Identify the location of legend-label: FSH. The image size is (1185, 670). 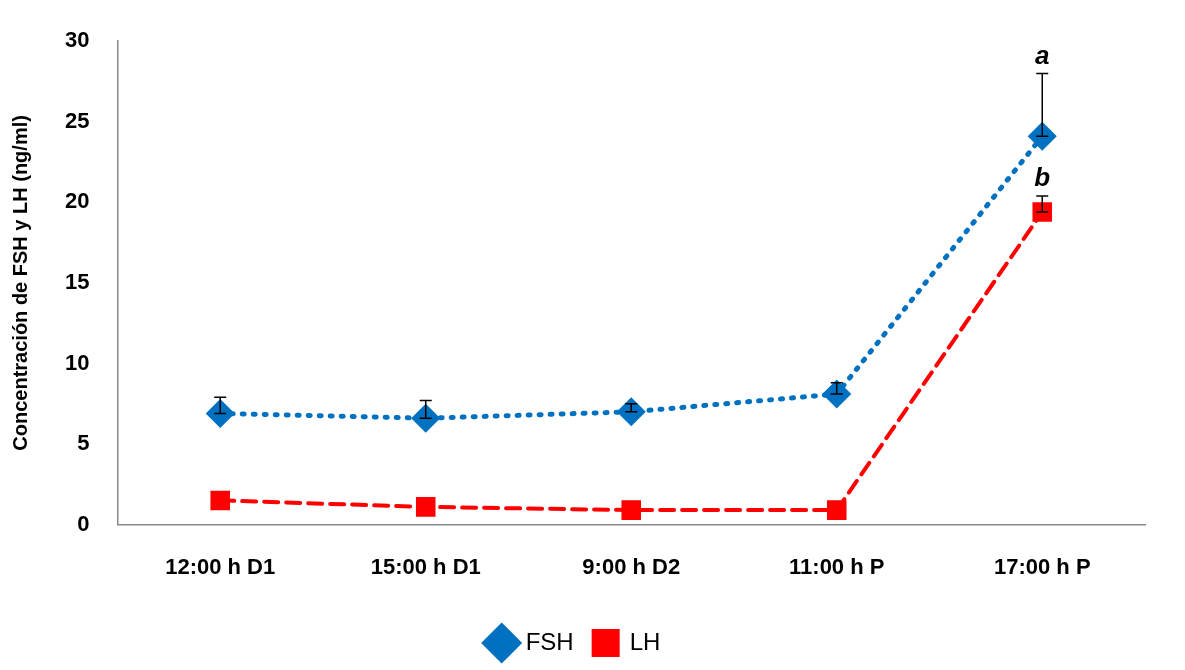
(549, 641).